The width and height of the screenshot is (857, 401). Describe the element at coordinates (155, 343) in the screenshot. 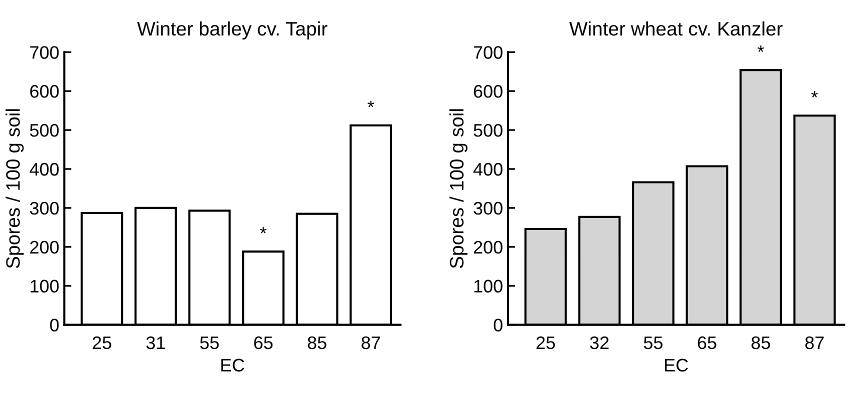

I see `x-tick-label: 31` at that location.